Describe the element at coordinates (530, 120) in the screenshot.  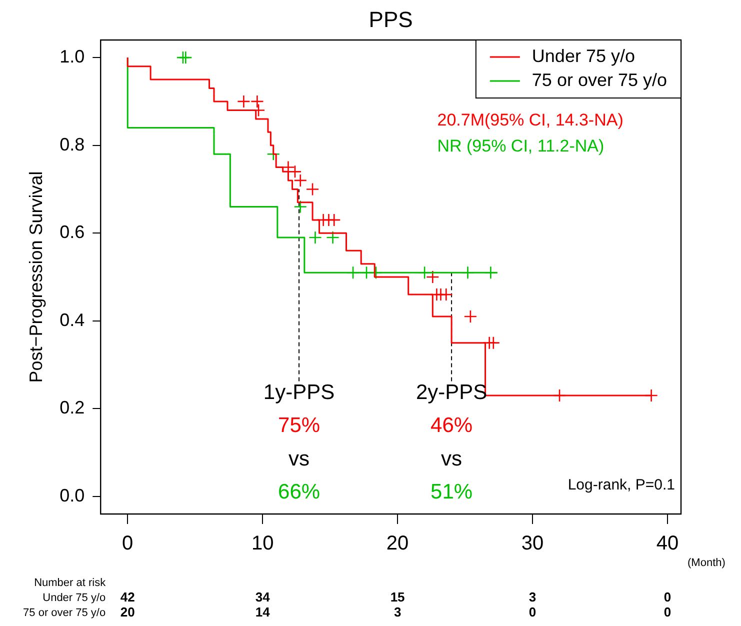
I see `annotation: 20.7M(95% CI, 14.3-NA)` at that location.